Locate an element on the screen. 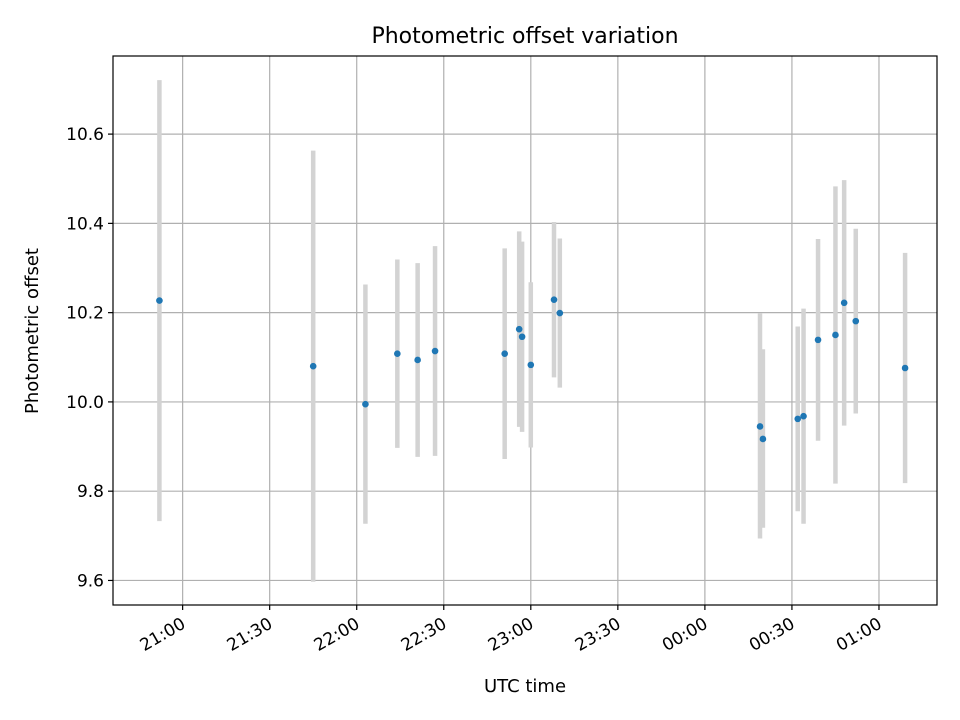  y-tick-label: 10.4 is located at coordinates (85, 224).